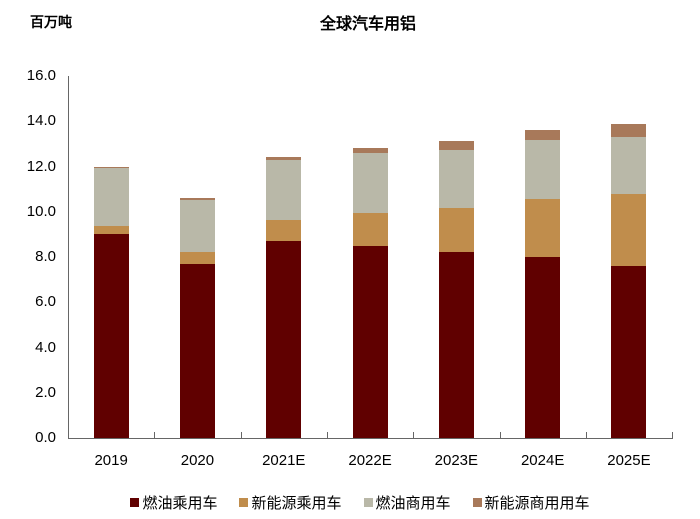 This screenshot has height=519, width=700. I want to click on legend: 燃油乘用车 新能源乘用车 燃油商用车 新能源商用用车, so click(350, 502).